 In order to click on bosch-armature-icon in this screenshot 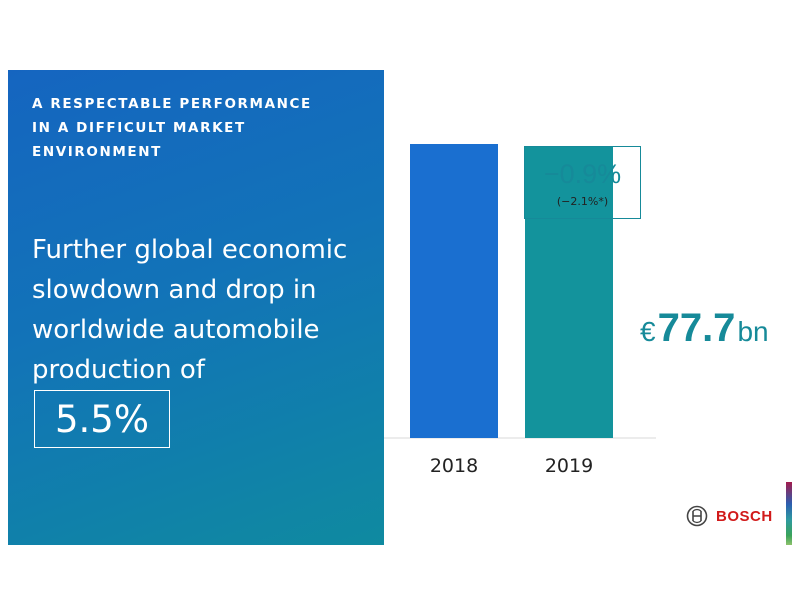, I will do `click(697, 516)`.